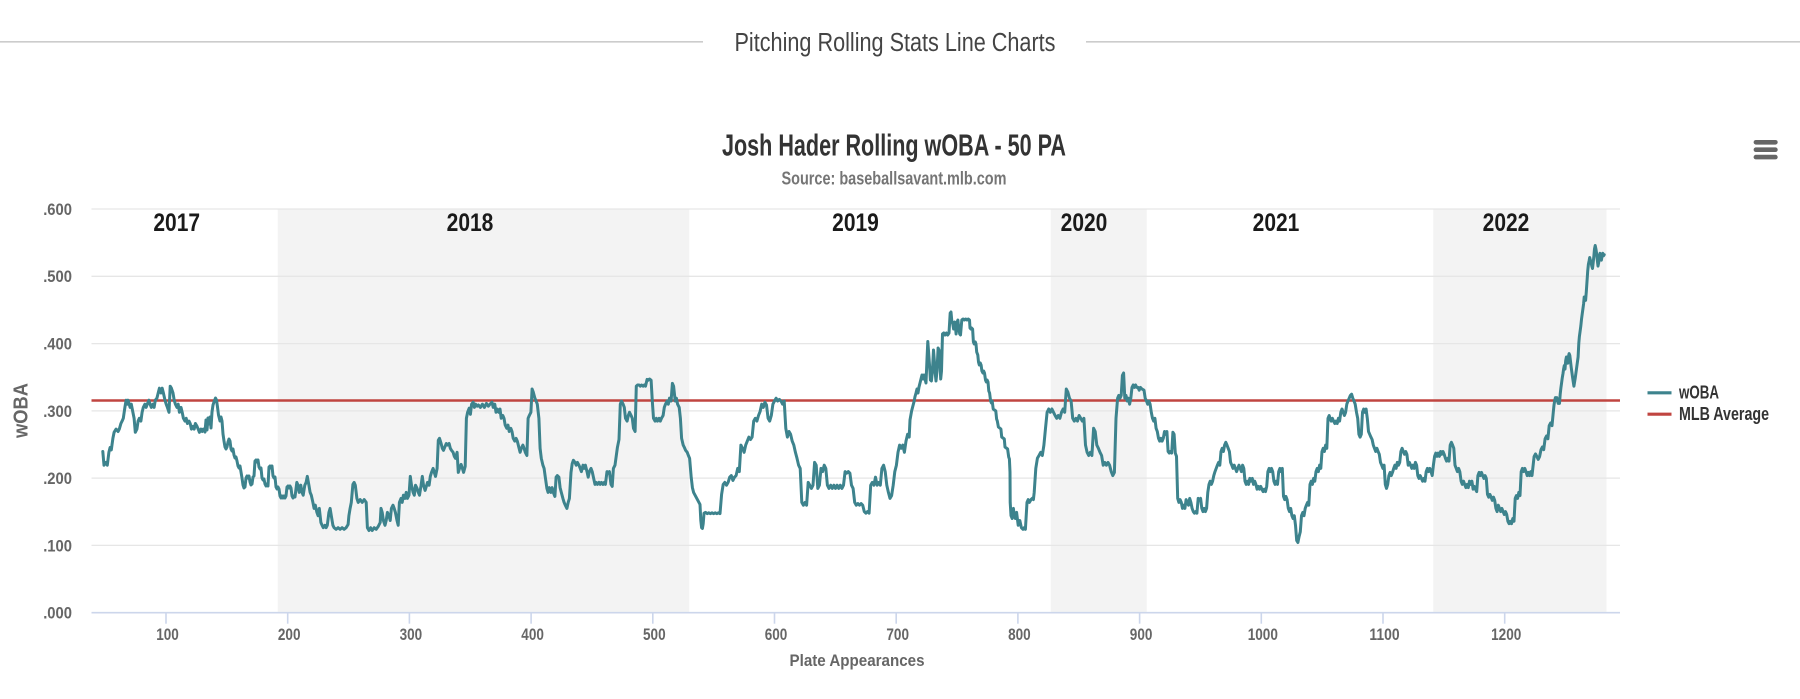 The image size is (1800, 699). Describe the element at coordinates (857, 660) in the screenshot. I see `svg-text: Plate Appearances` at that location.